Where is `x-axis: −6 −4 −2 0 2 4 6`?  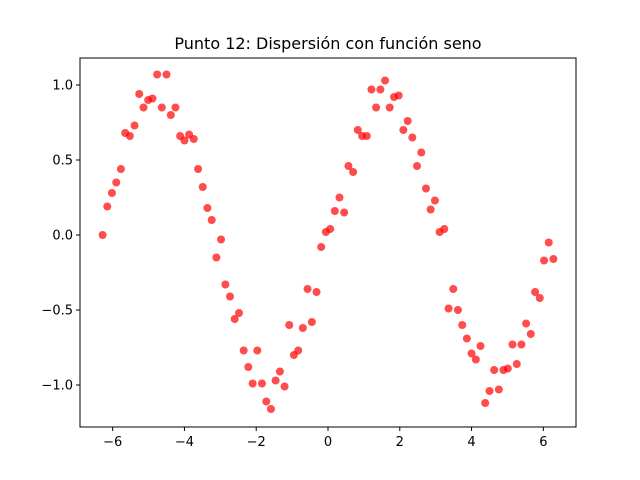
x-axis: −6 −4 −2 0 2 4 6 is located at coordinates (325, 438).